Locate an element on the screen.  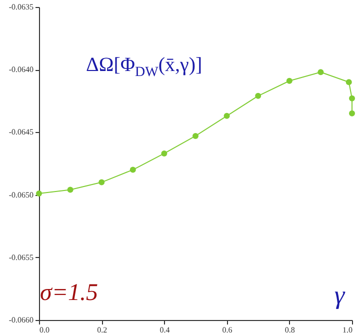
x-tick-label: 0.8 is located at coordinates (289, 330).